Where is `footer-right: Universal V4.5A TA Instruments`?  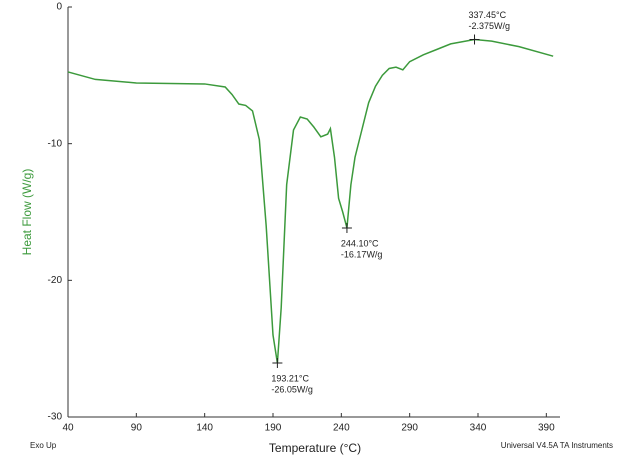
footer-right: Universal V4.5A TA Instruments is located at coordinates (557, 445).